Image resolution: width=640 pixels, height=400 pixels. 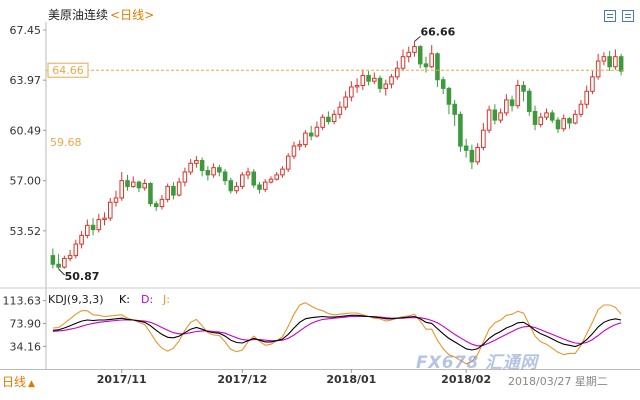 What do you see at coordinates (26, 30) in the screenshot?
I see `y-tick-label: 67.45` at bounding box center [26, 30].